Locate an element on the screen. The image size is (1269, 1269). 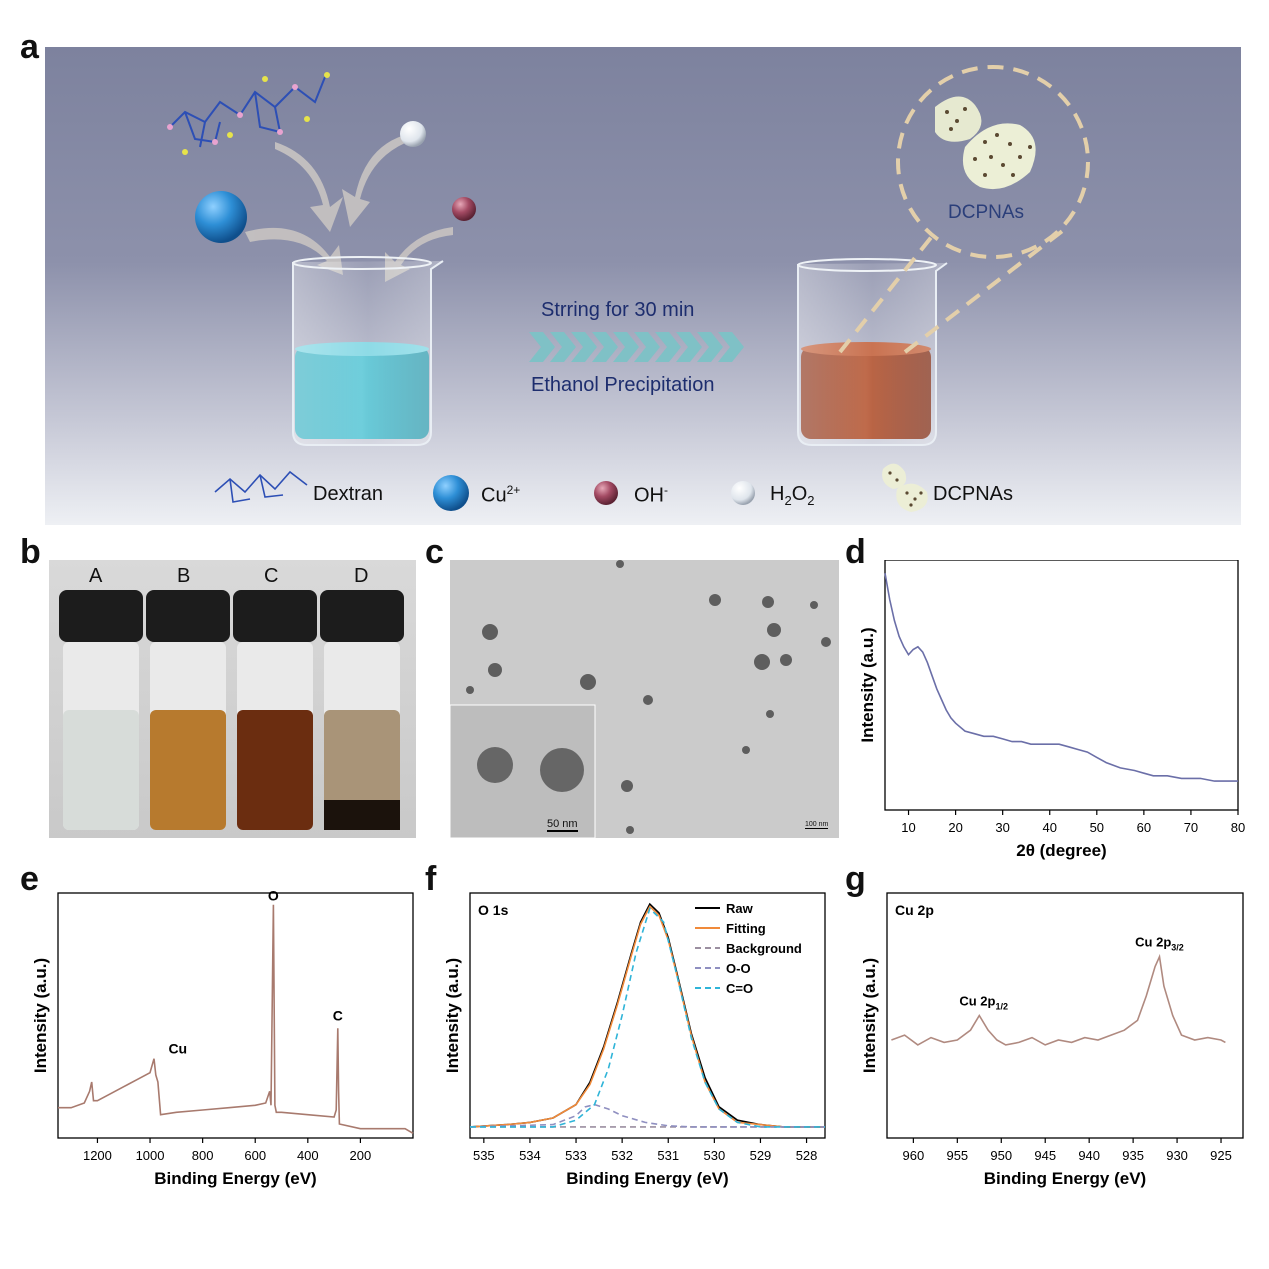
legend-cu-label: Cu2+ is located at coordinates (501, 495).